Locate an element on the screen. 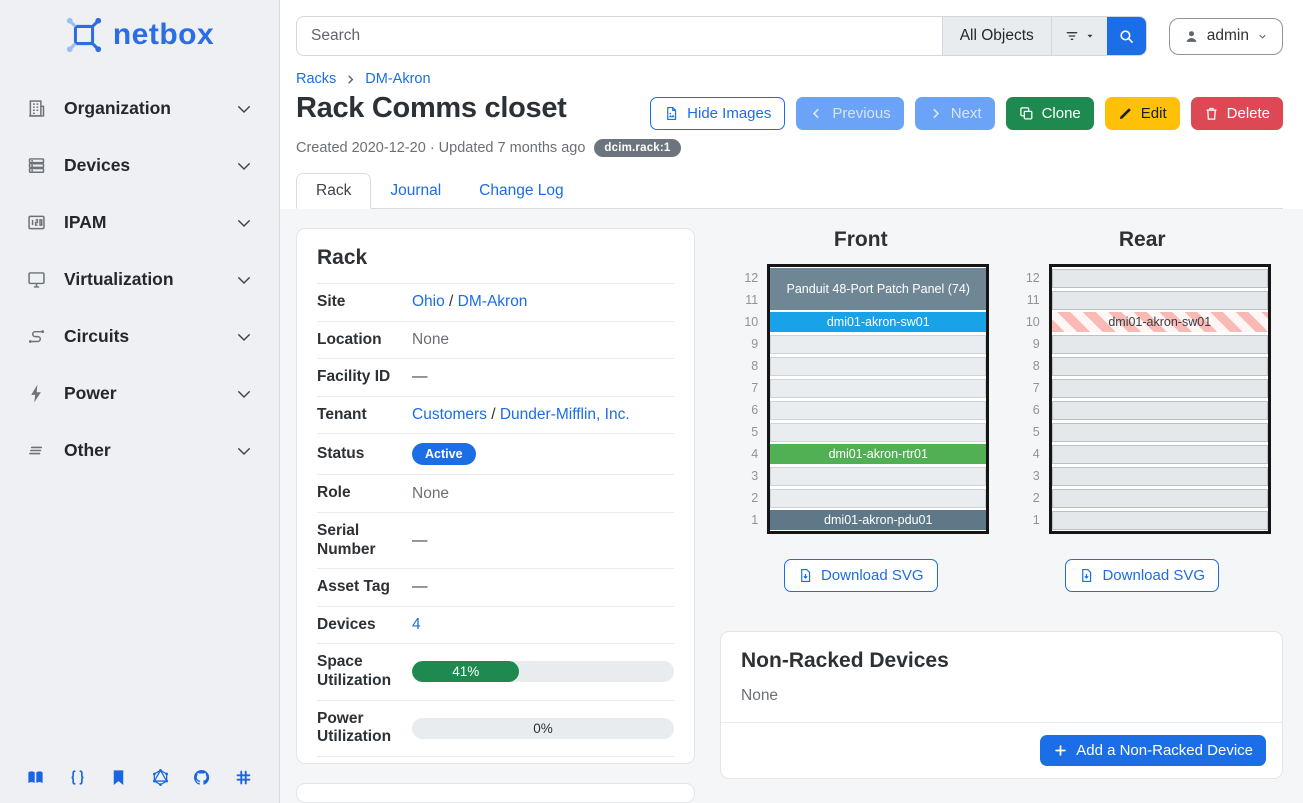 The image size is (1303, 803). api-braces-icon is located at coordinates (77, 777).